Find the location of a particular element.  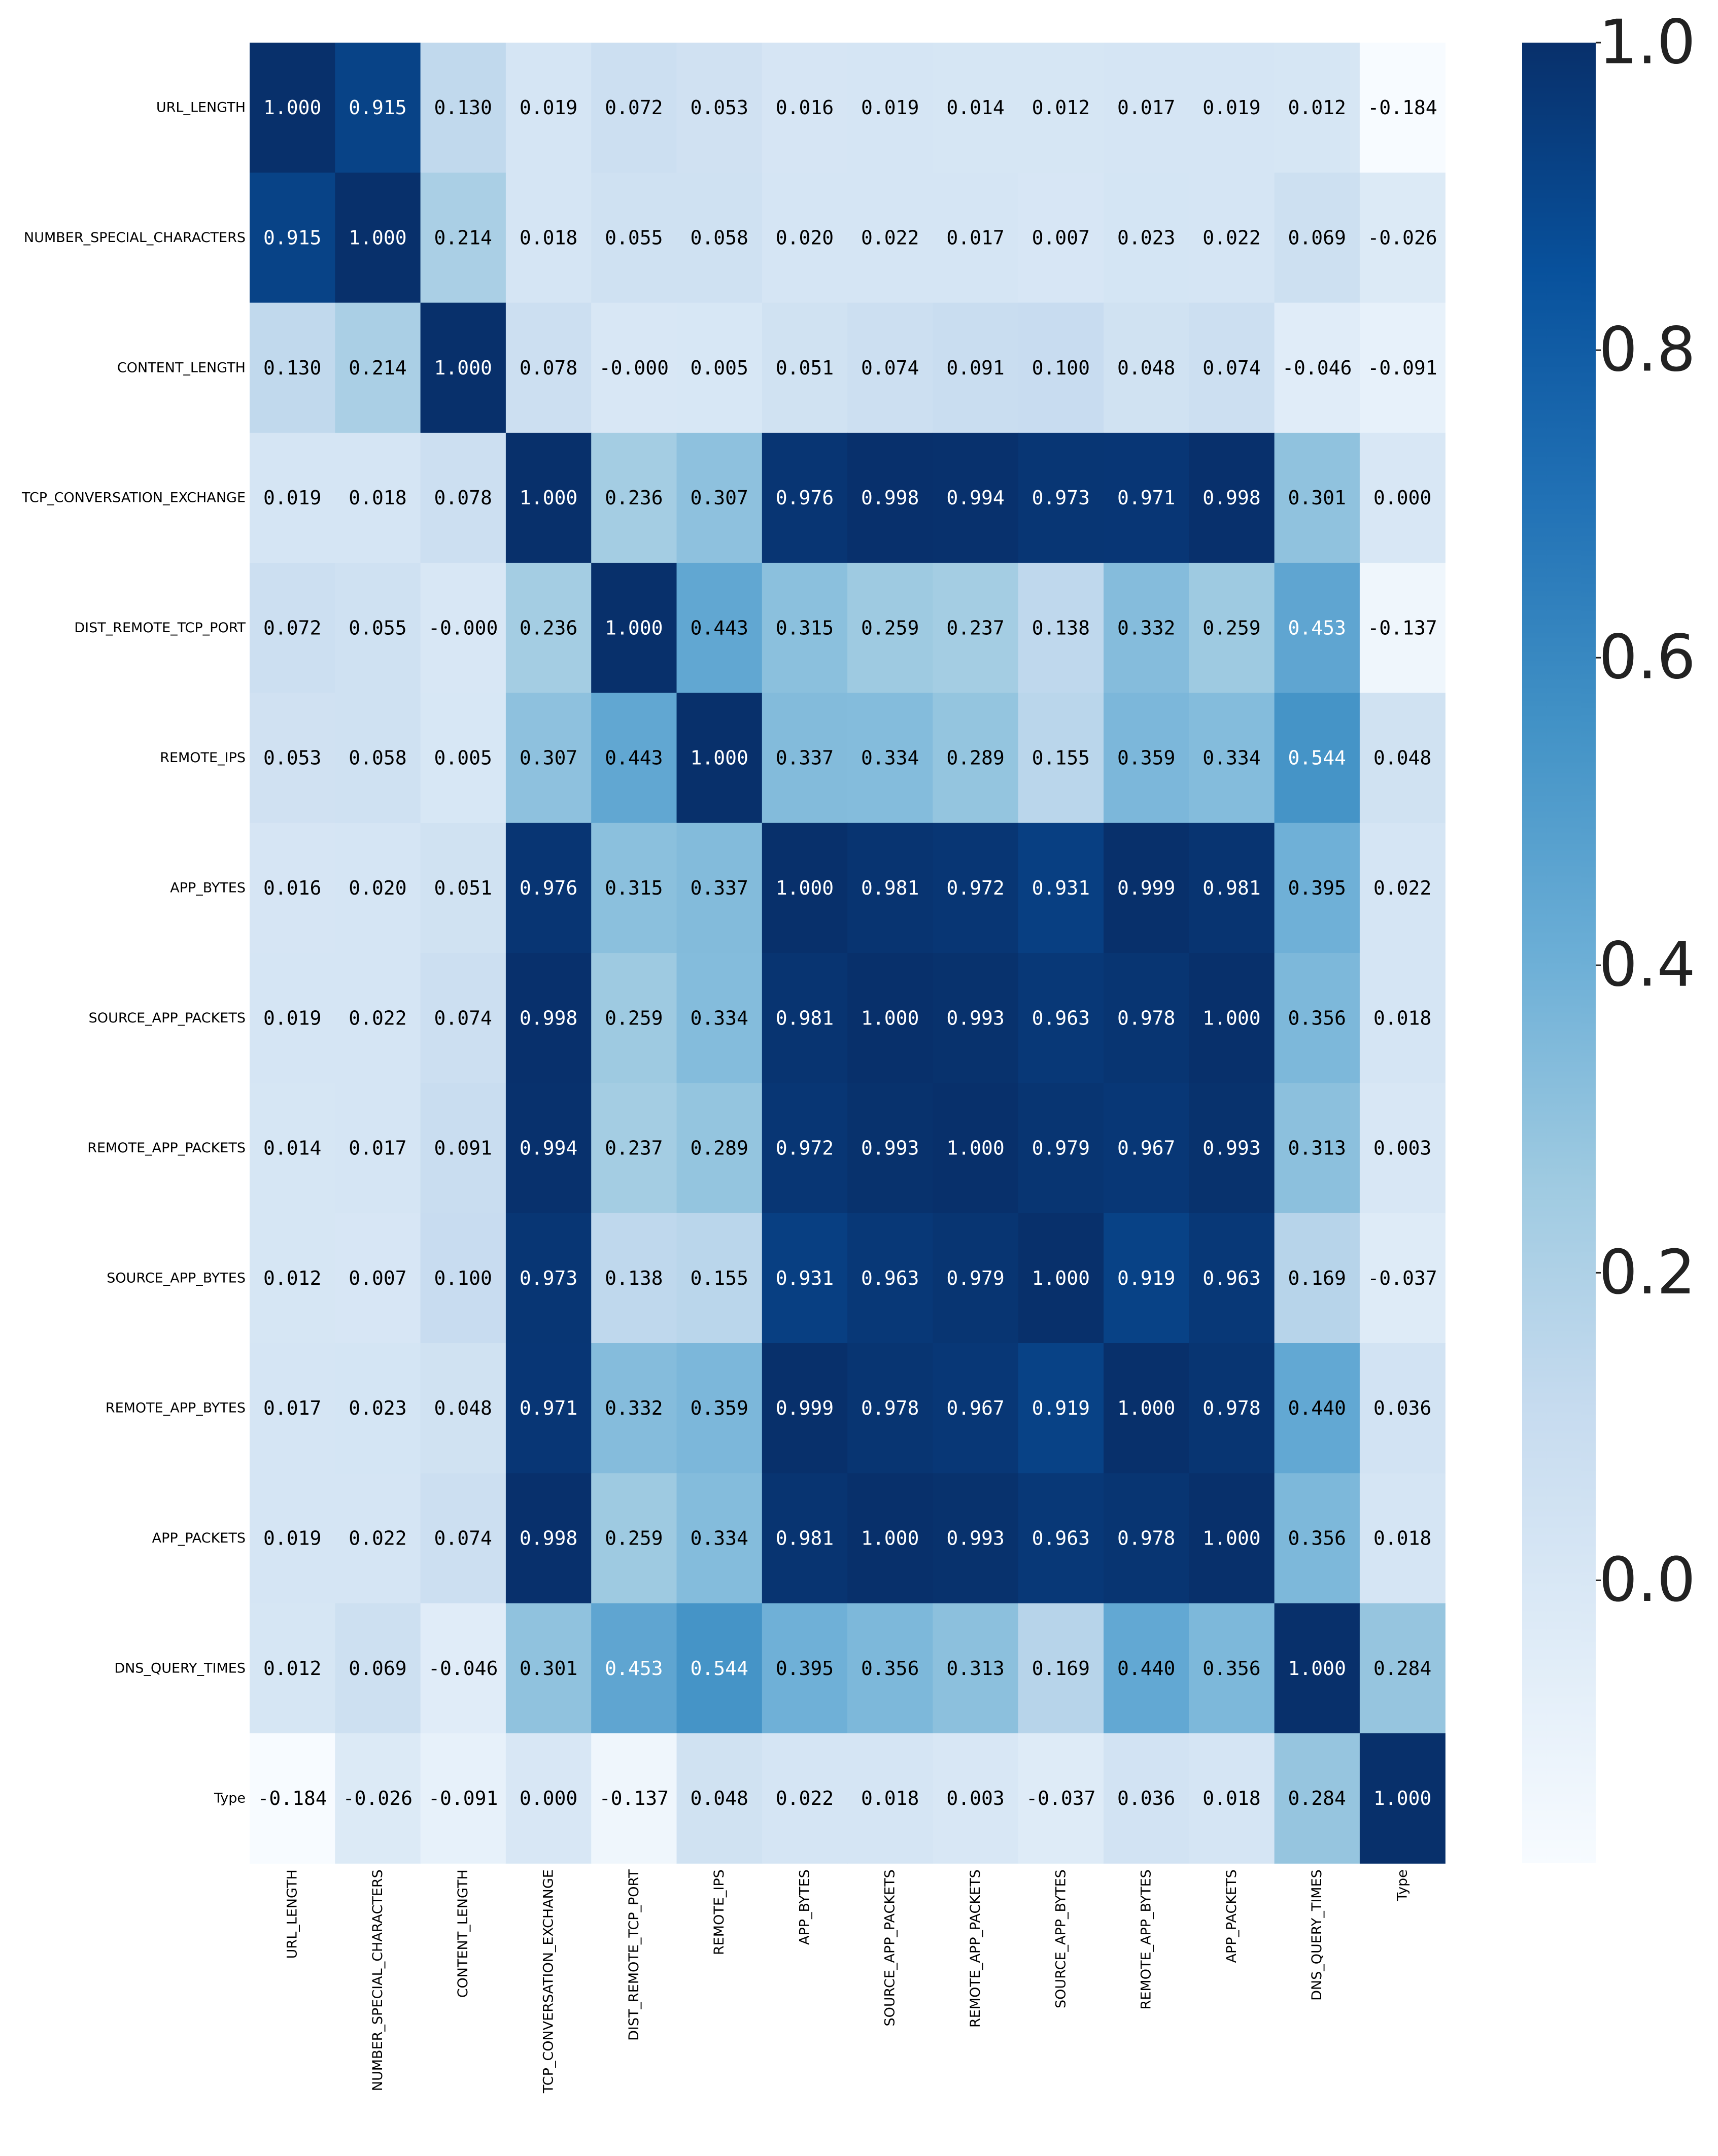

cell-value-label: 0.138 is located at coordinates (1061, 628).